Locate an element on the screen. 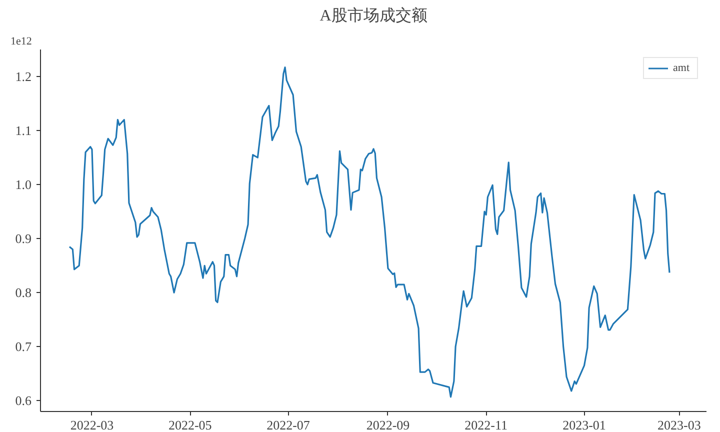  y-tick-label: 0.9 is located at coordinates (23, 238).